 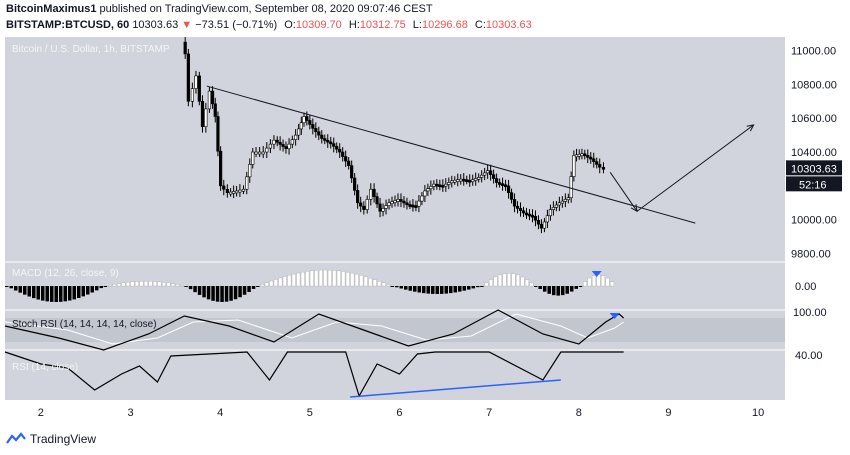 What do you see at coordinates (811, 255) in the screenshot?
I see `y-tick-label: 9800.00` at bounding box center [811, 255].